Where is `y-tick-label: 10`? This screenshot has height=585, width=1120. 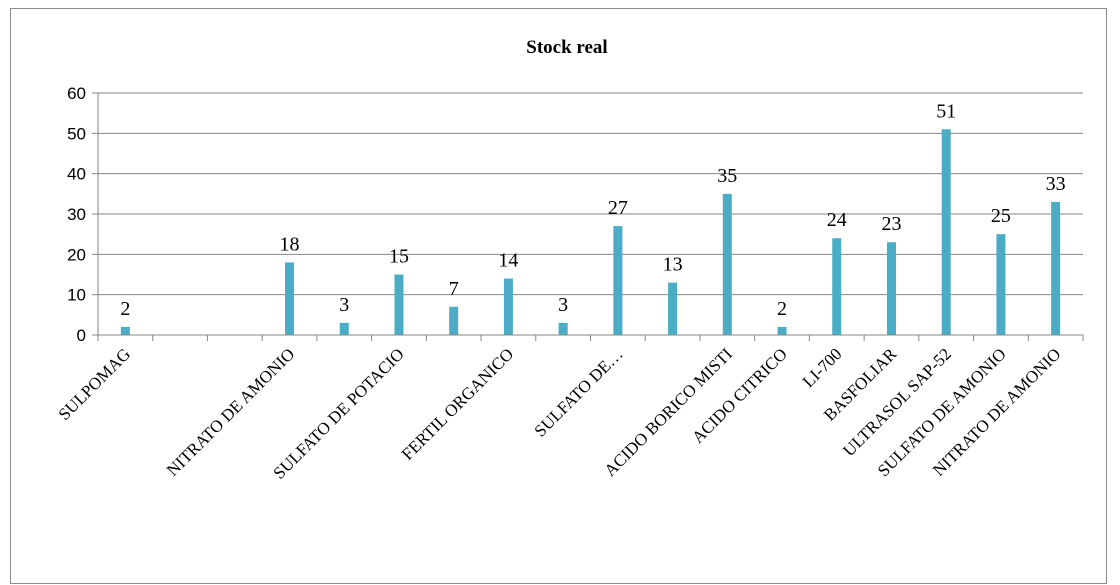
y-tick-label: 10 is located at coordinates (76, 295).